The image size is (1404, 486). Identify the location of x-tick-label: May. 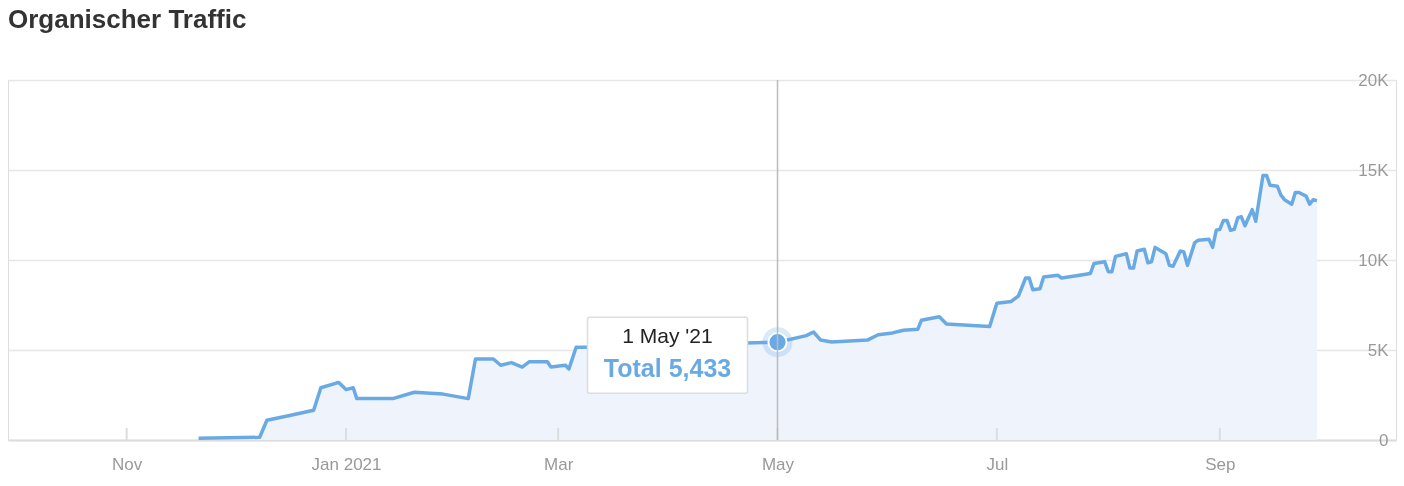
(778, 464).